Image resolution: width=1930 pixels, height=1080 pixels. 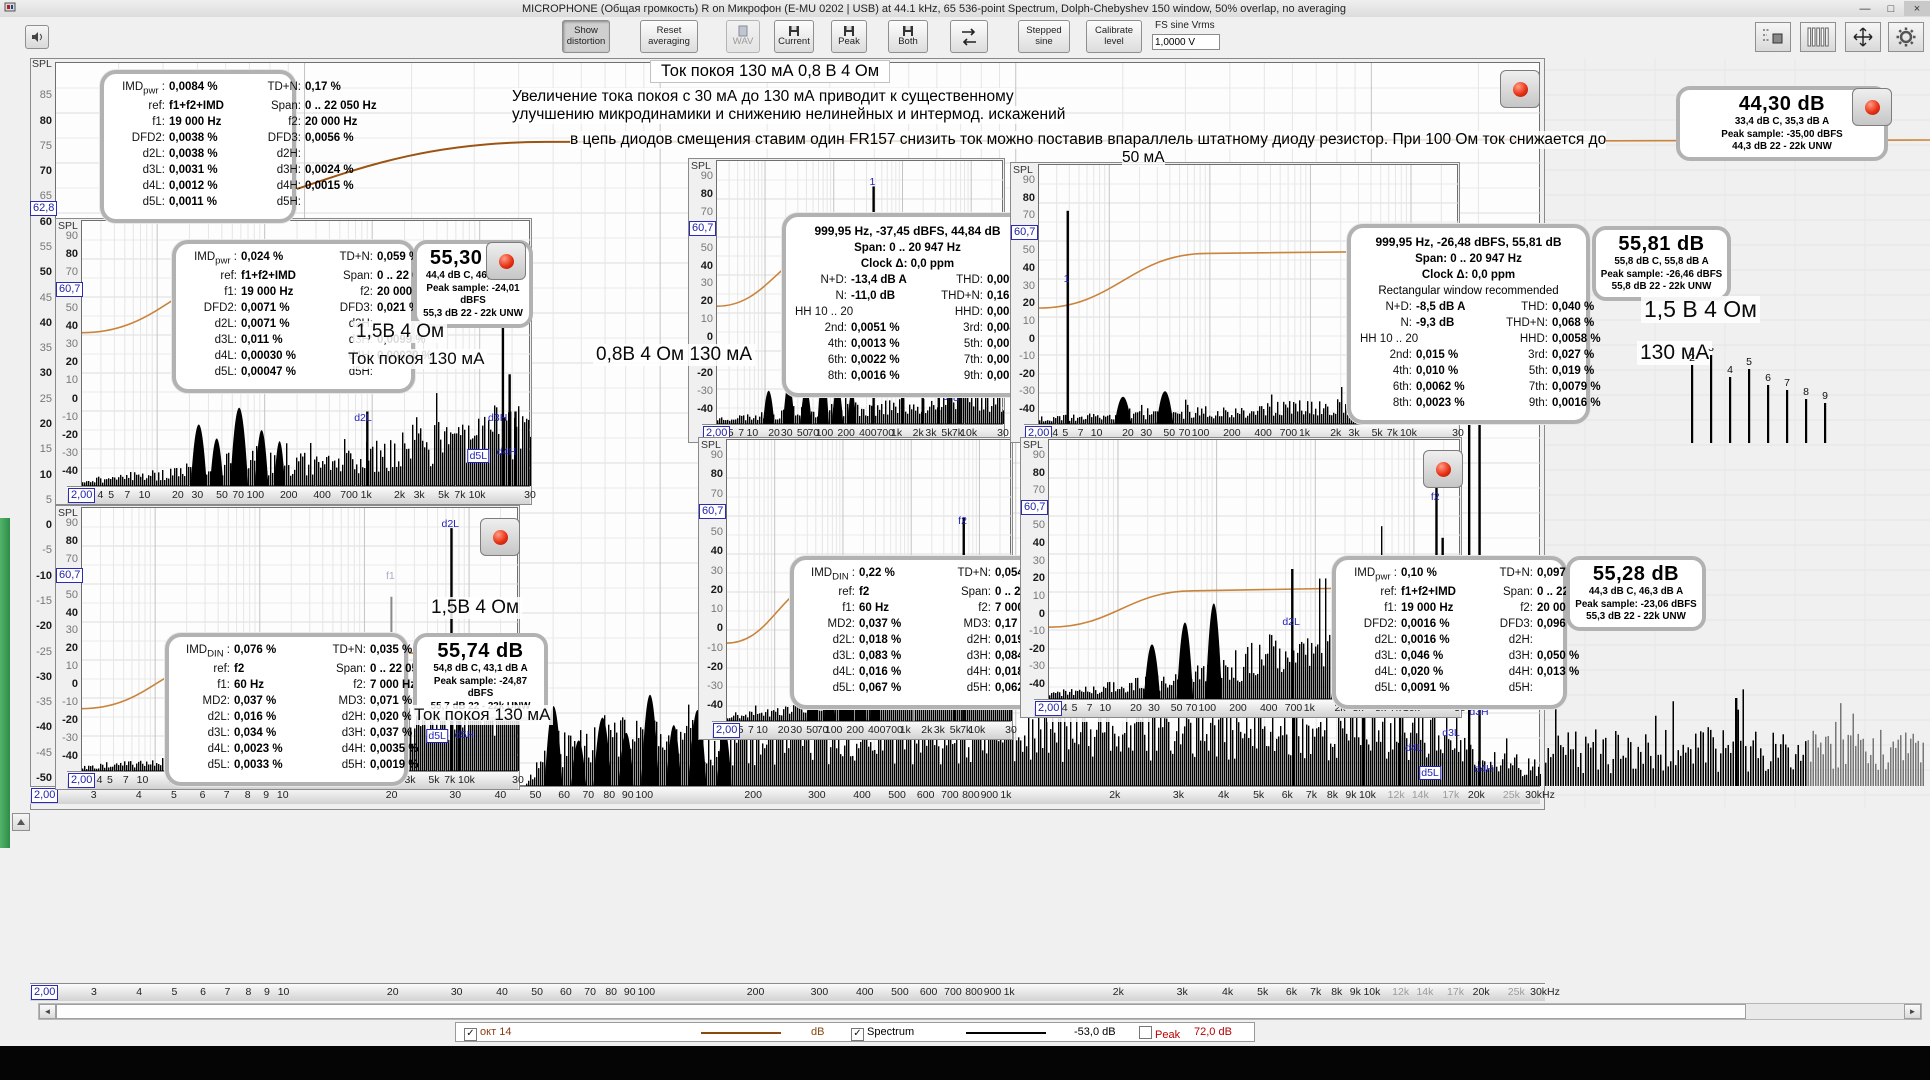 I want to click on y-tick-label: 70, so click(x=706, y=211).